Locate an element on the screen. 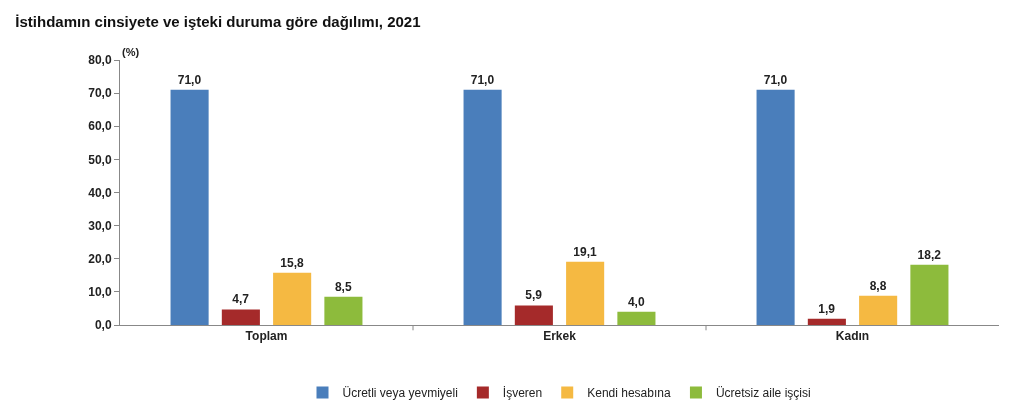 The width and height of the screenshot is (1024, 419). data-label: 4,0 is located at coordinates (636, 301).